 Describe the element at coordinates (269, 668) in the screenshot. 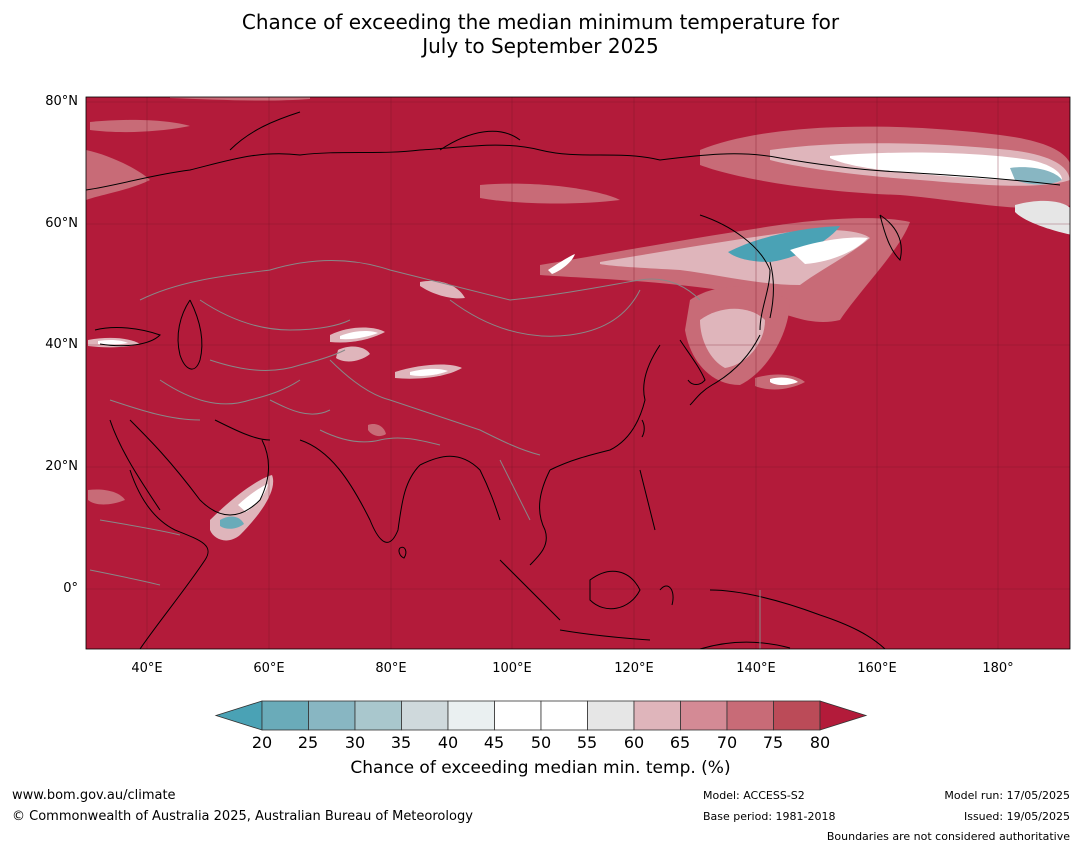

I see `lon-label-60e: 60°E` at that location.